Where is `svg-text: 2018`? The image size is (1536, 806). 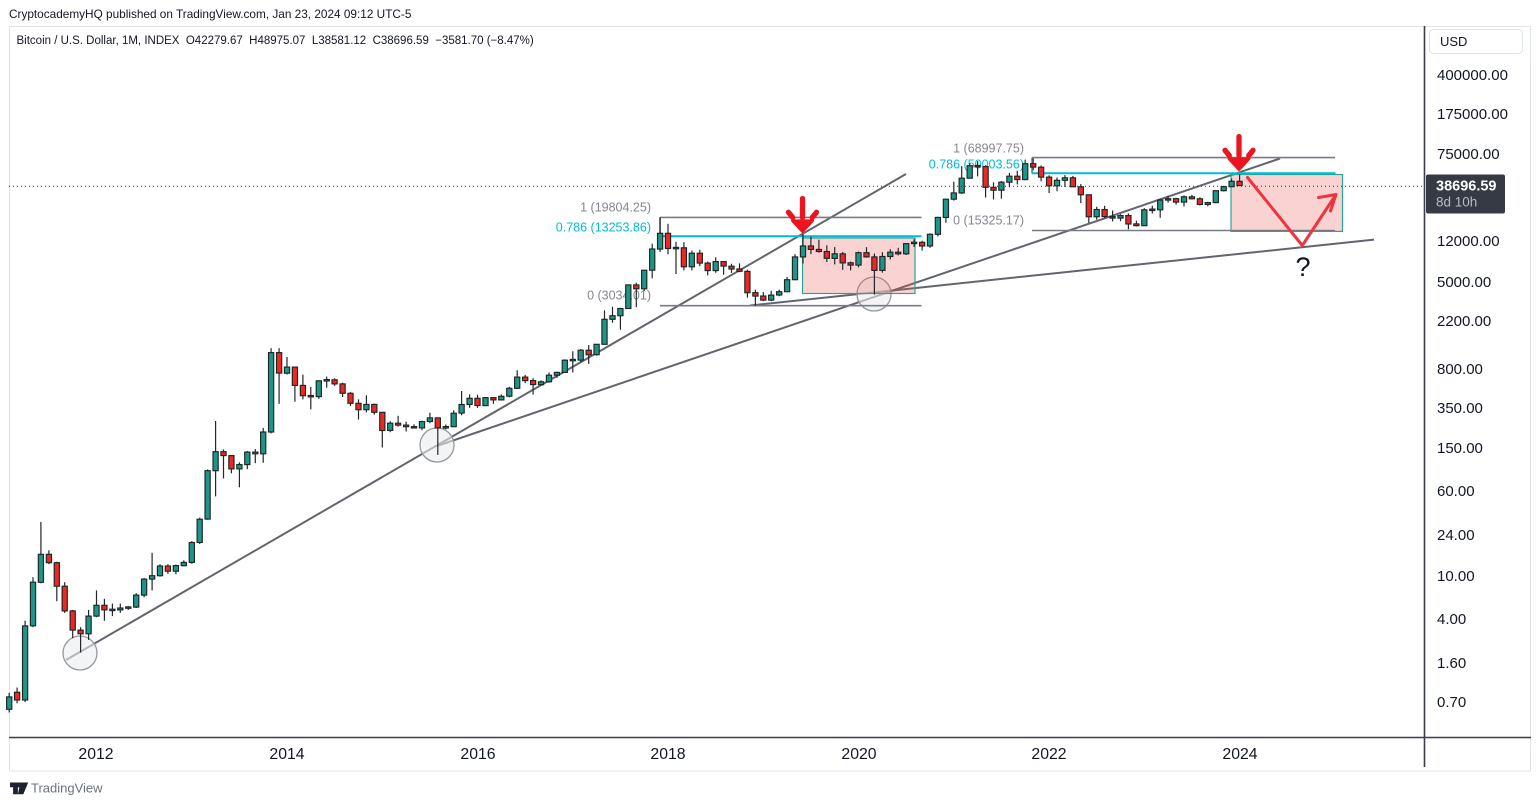
svg-text: 2018 is located at coordinates (667, 754).